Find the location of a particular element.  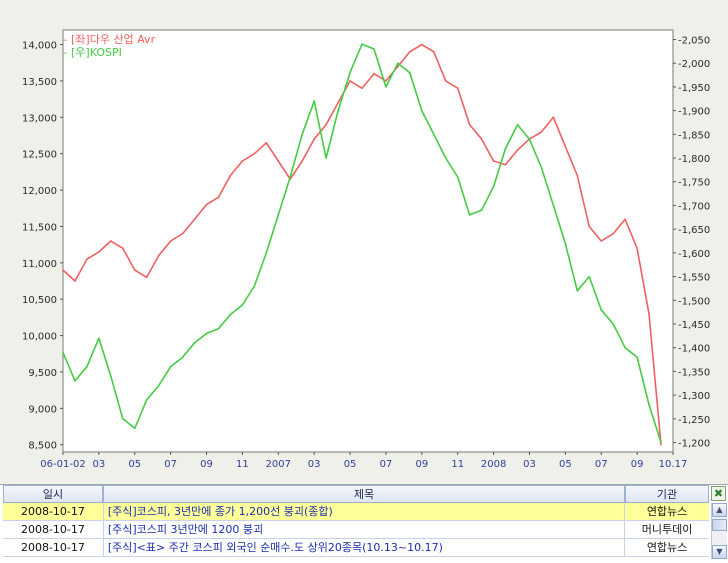

scroll-up-icon: ▲ is located at coordinates (719, 510).